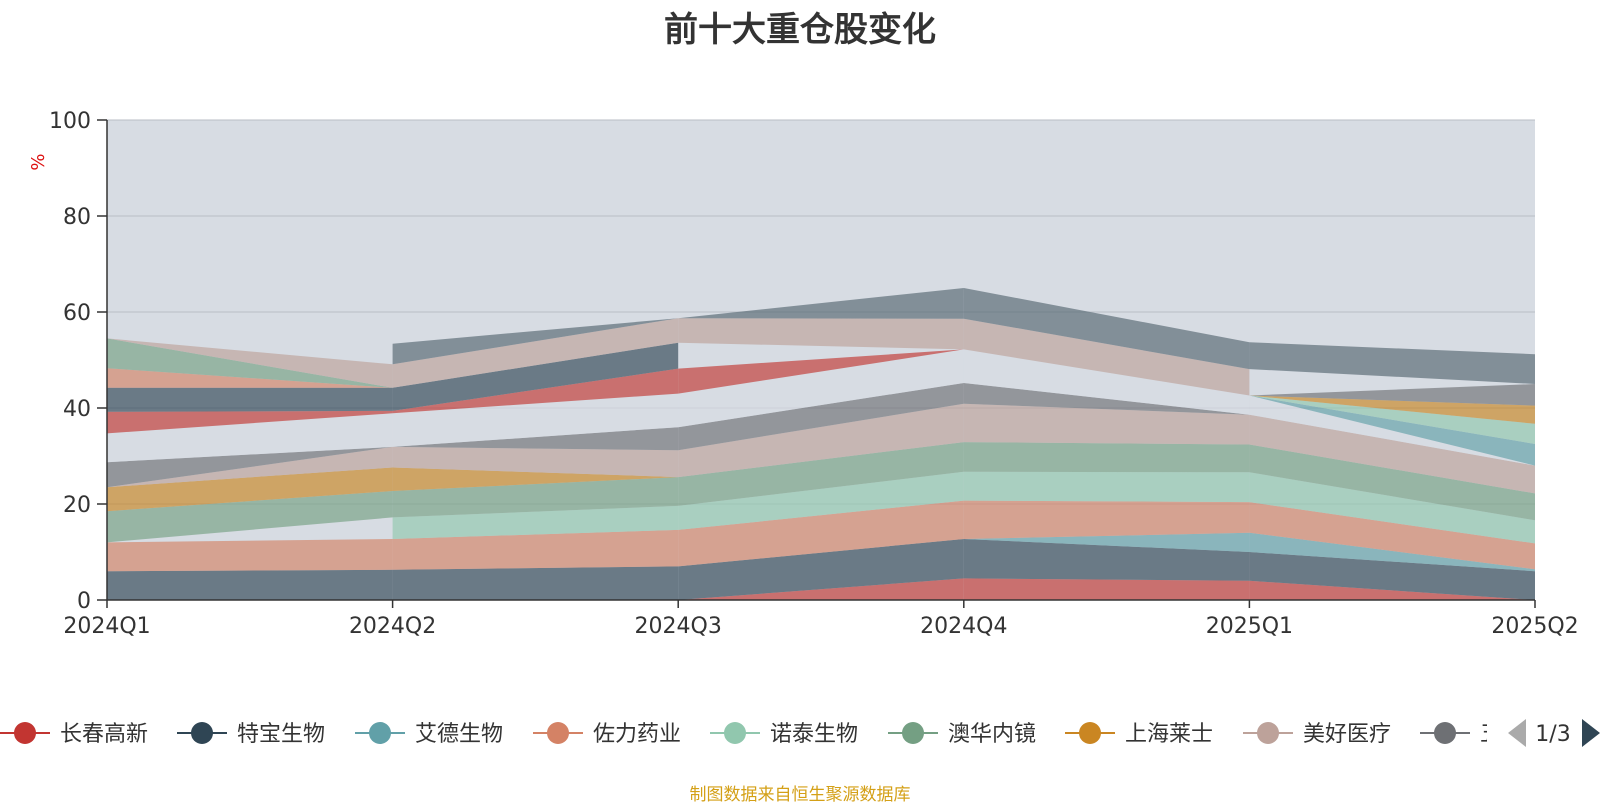 This screenshot has height=805, width=1600. What do you see at coordinates (77, 313) in the screenshot?
I see `y-tick-label: 60` at bounding box center [77, 313].